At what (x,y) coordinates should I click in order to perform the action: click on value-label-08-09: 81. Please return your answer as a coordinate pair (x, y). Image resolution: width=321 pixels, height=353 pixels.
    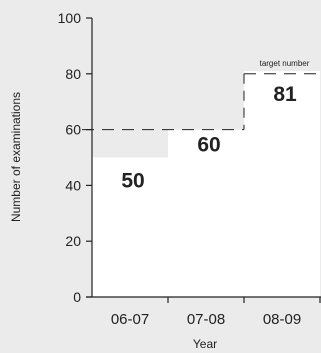
    Looking at the image, I should click on (285, 94).